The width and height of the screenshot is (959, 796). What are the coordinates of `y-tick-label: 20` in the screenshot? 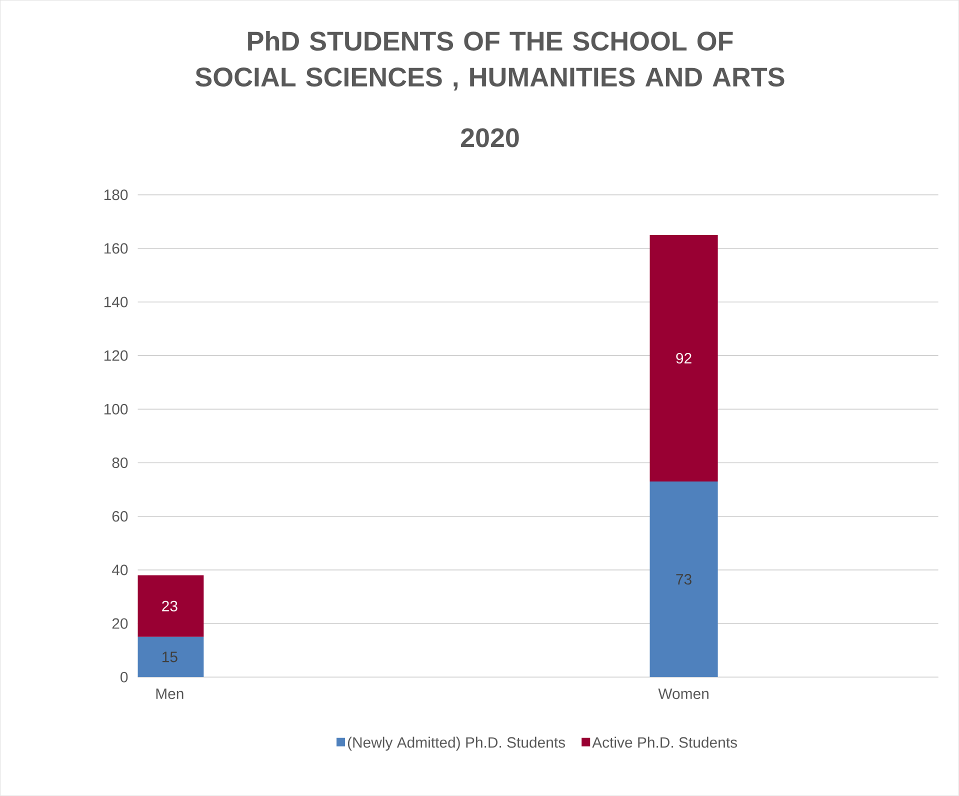 It's located at (120, 623).